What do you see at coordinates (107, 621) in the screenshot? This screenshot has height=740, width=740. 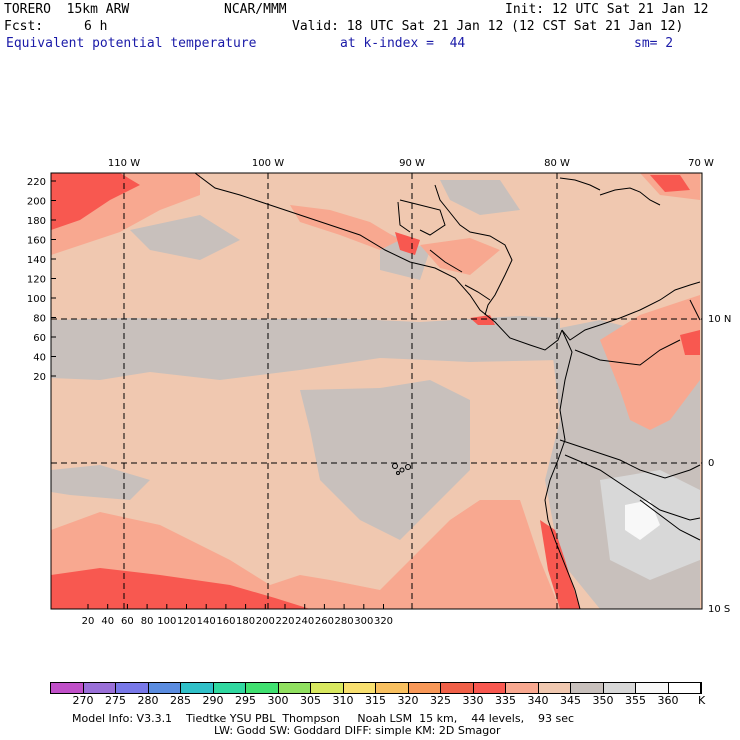 I see `bottom-tick-label: 40` at bounding box center [107, 621].